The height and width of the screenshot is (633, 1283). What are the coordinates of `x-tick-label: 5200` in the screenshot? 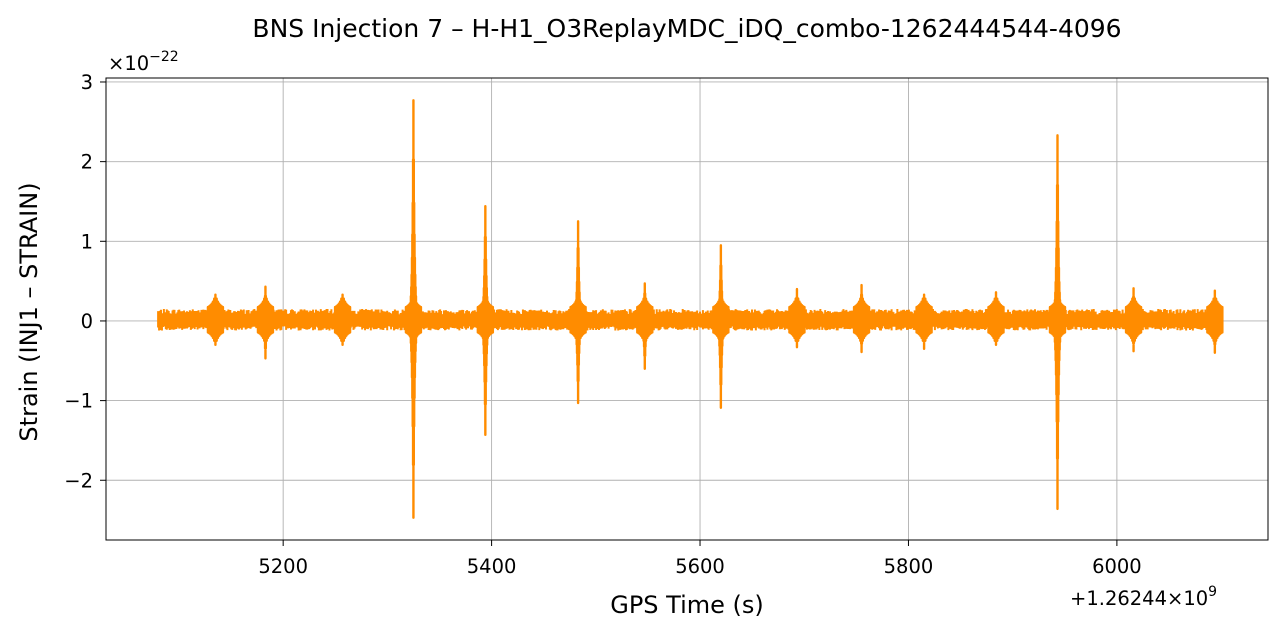 It's located at (283, 566).